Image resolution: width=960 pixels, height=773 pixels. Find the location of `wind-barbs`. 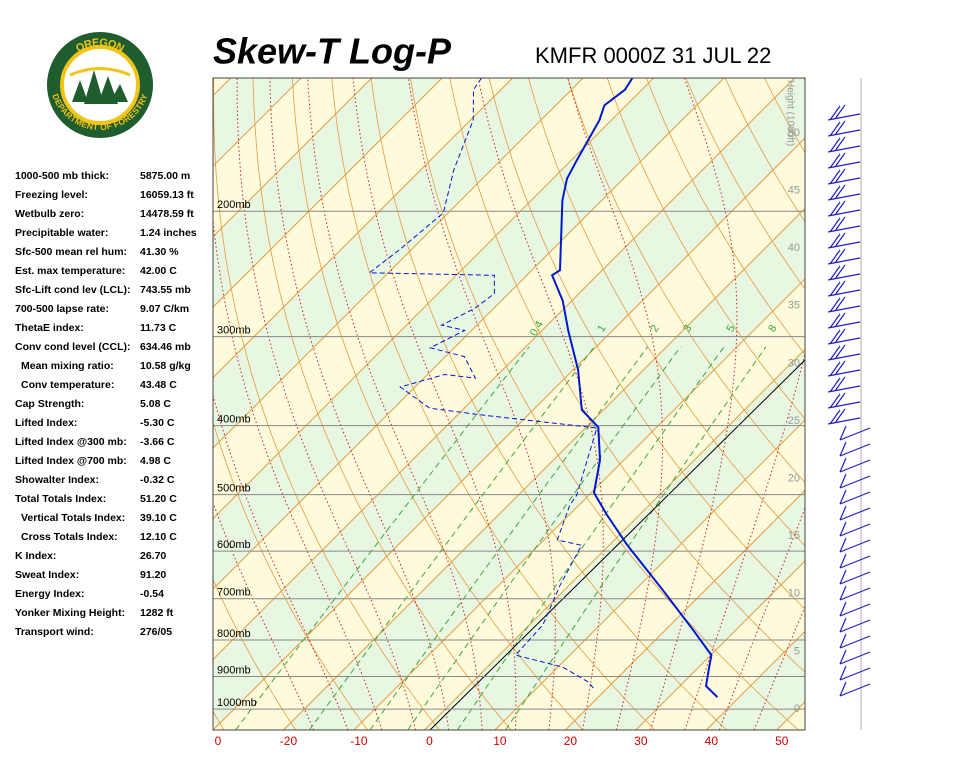

wind-barbs is located at coordinates (849, 400).